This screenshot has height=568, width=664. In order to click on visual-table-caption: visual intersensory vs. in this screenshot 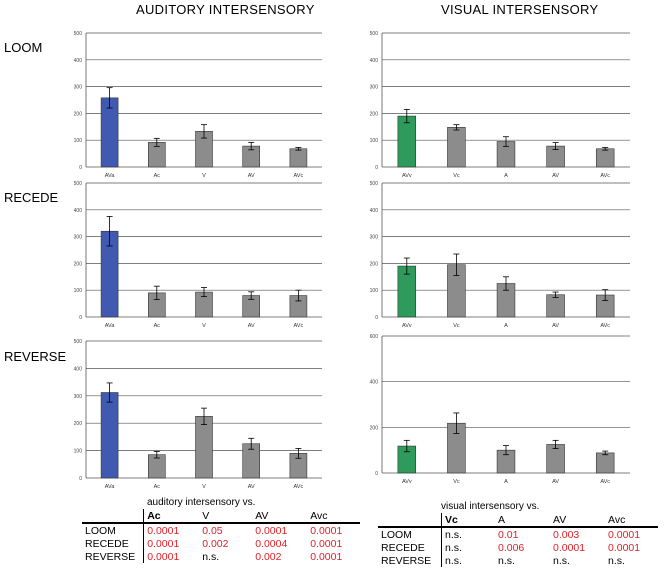, I will do `click(490, 506)`.